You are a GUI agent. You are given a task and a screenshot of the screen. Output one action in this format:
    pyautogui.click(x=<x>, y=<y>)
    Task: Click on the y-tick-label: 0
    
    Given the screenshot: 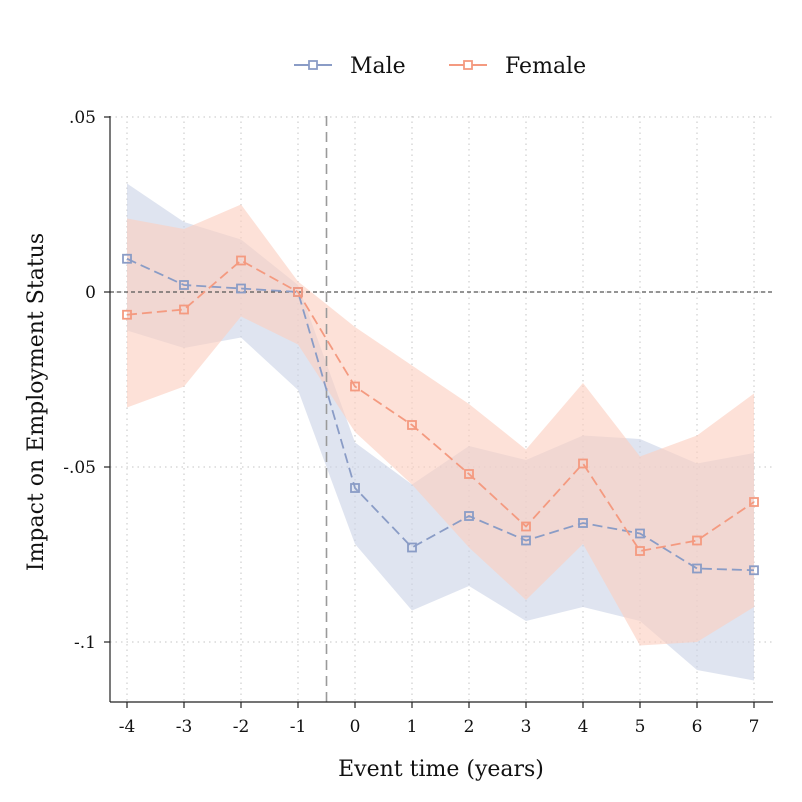 What is the action you would take?
    pyautogui.click(x=90, y=293)
    